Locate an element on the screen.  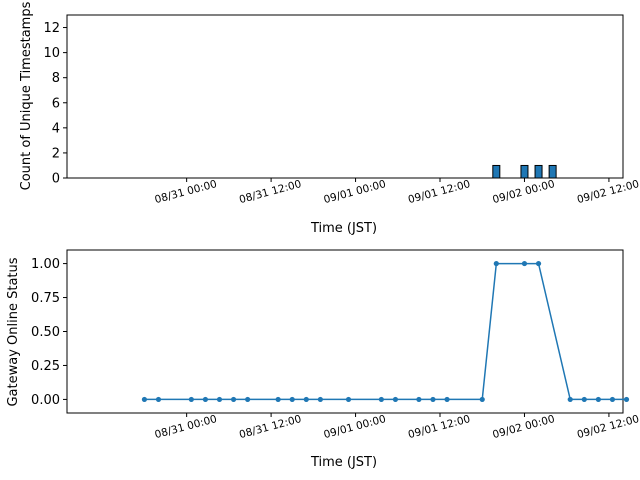
top-y-tick-label: 8 is located at coordinates (56, 78).